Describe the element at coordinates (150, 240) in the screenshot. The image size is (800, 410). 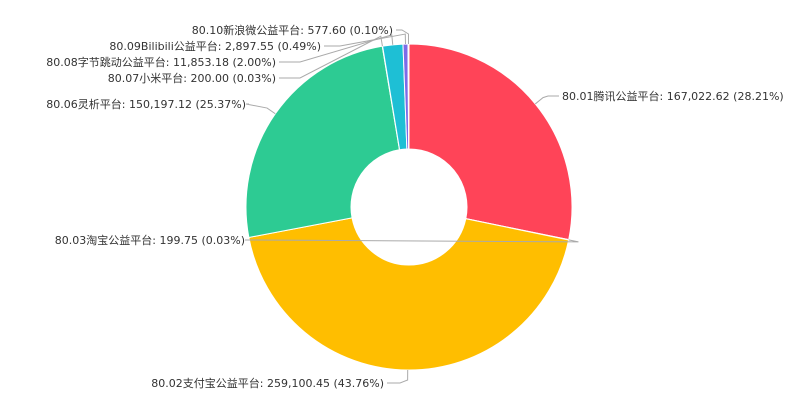
I see `slice-label: 80.03淘宝公益平台: 199.75 (0.03%)` at that location.